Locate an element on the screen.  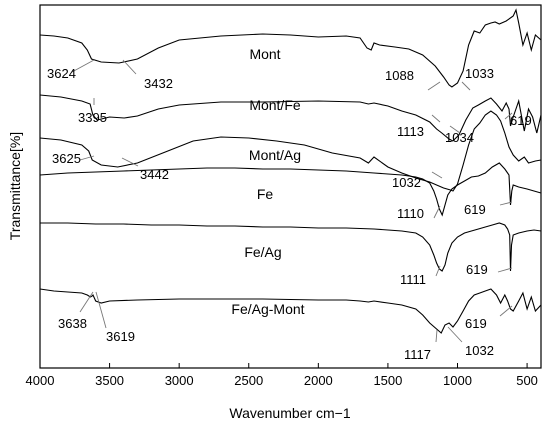
x-tick-label-1500: 1500 is located at coordinates (387, 380).